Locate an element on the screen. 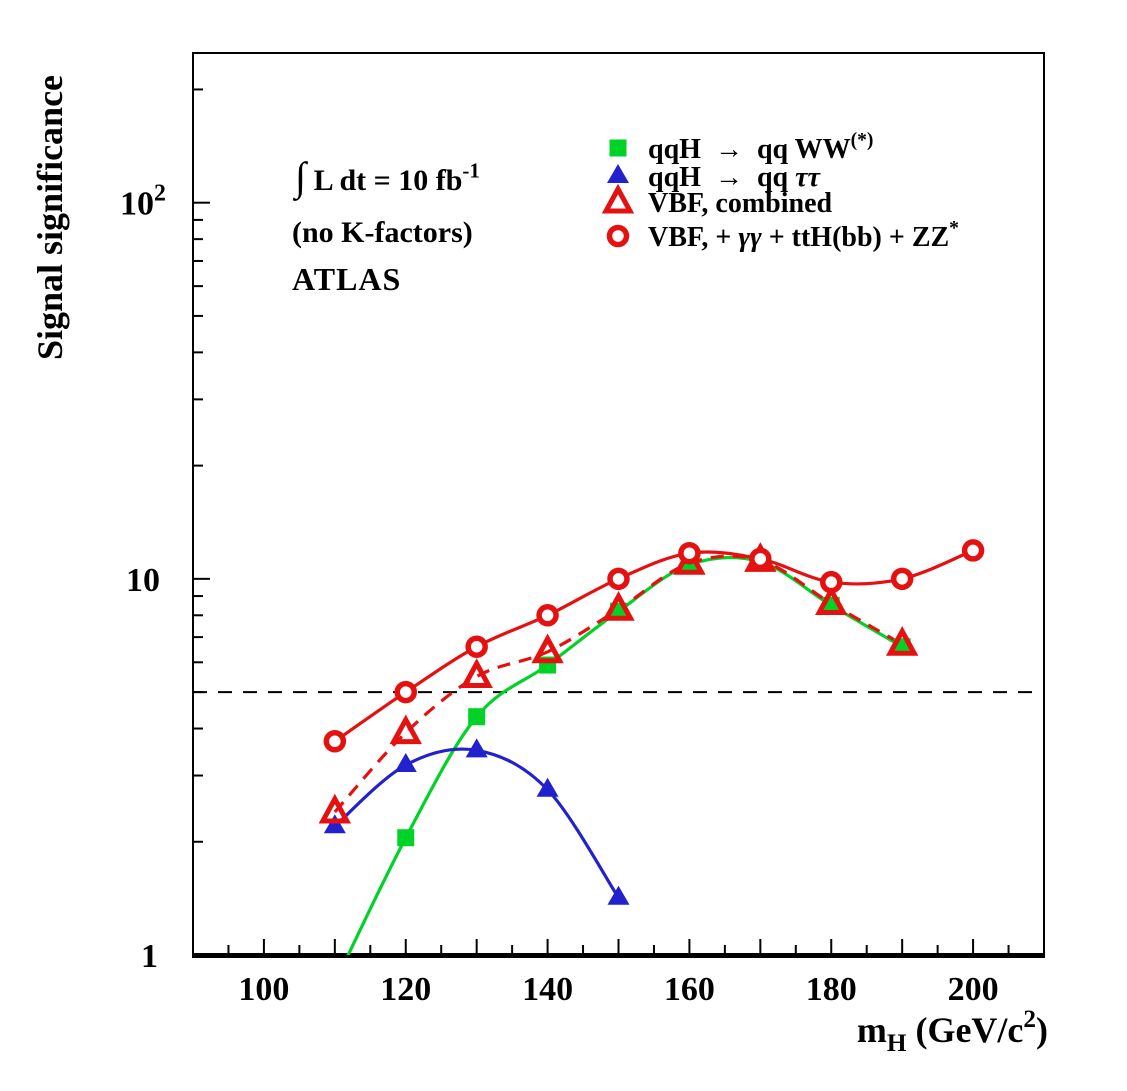 The height and width of the screenshot is (1091, 1127). legend-marker-circle-open is located at coordinates (618, 236).